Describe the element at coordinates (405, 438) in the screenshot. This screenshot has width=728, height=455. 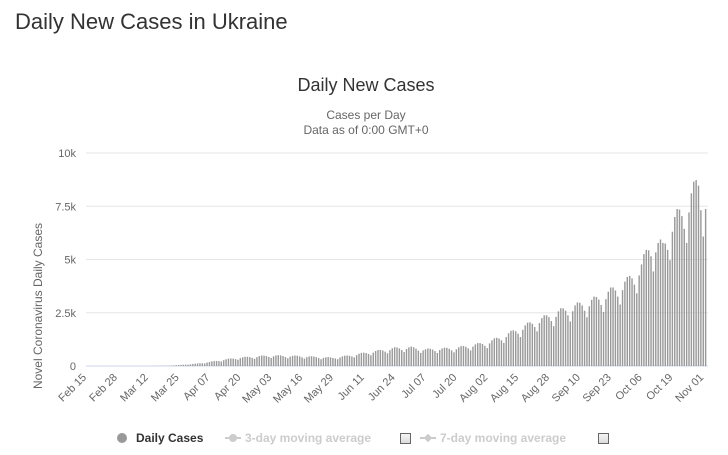
I see `checkbox-3day-average` at that location.